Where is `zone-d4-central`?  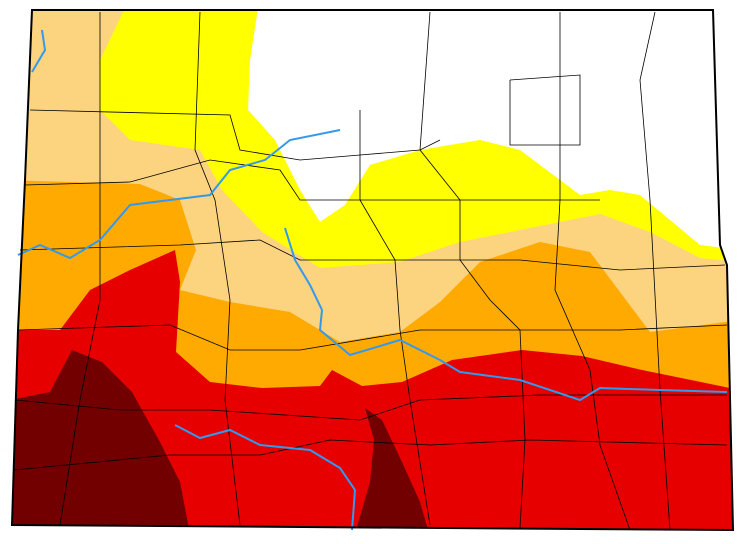 zone-d4-central is located at coordinates (392, 469).